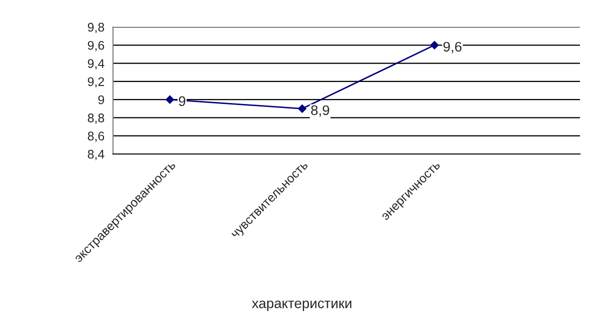 The width and height of the screenshot is (612, 332). What do you see at coordinates (452, 48) in the screenshot?
I see `data-label: 9,6` at bounding box center [452, 48].